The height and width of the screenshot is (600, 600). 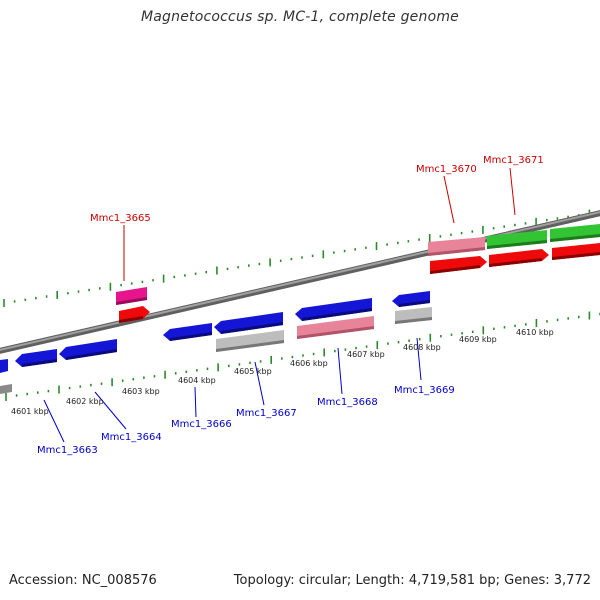 What do you see at coordinates (131, 296) in the screenshot?
I see `gene-mmc1-3665-magenta` at bounding box center [131, 296].